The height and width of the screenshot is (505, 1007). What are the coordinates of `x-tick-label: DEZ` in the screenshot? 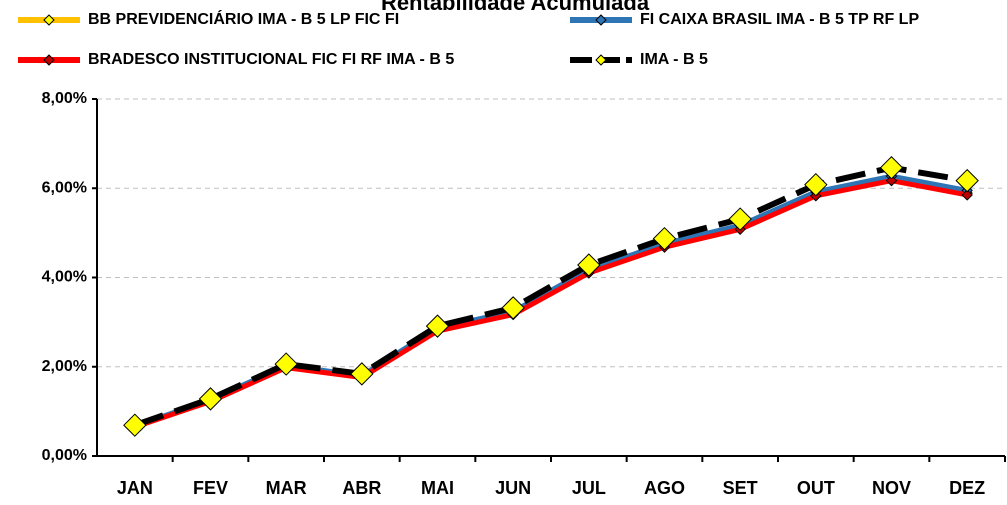 It's located at (967, 488).